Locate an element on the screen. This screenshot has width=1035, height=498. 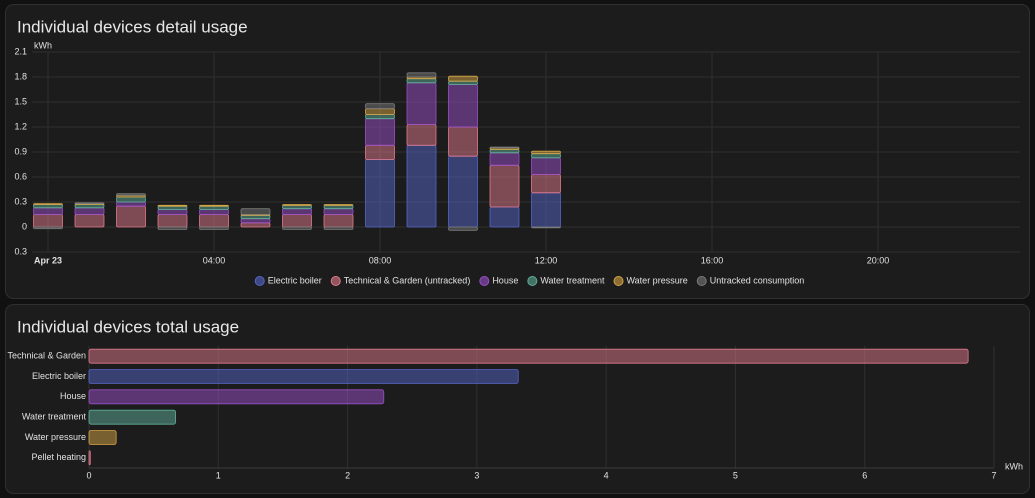
y-tick-label: Water treatment is located at coordinates (54, 417).